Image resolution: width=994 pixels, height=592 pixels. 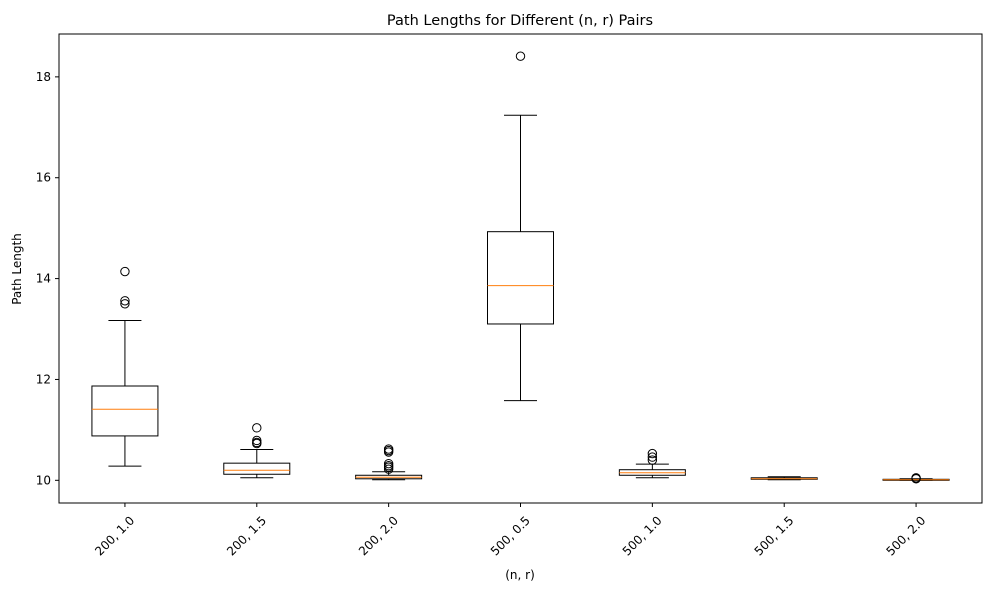 I want to click on y-axis-title: Path Length, so click(x=17, y=269).